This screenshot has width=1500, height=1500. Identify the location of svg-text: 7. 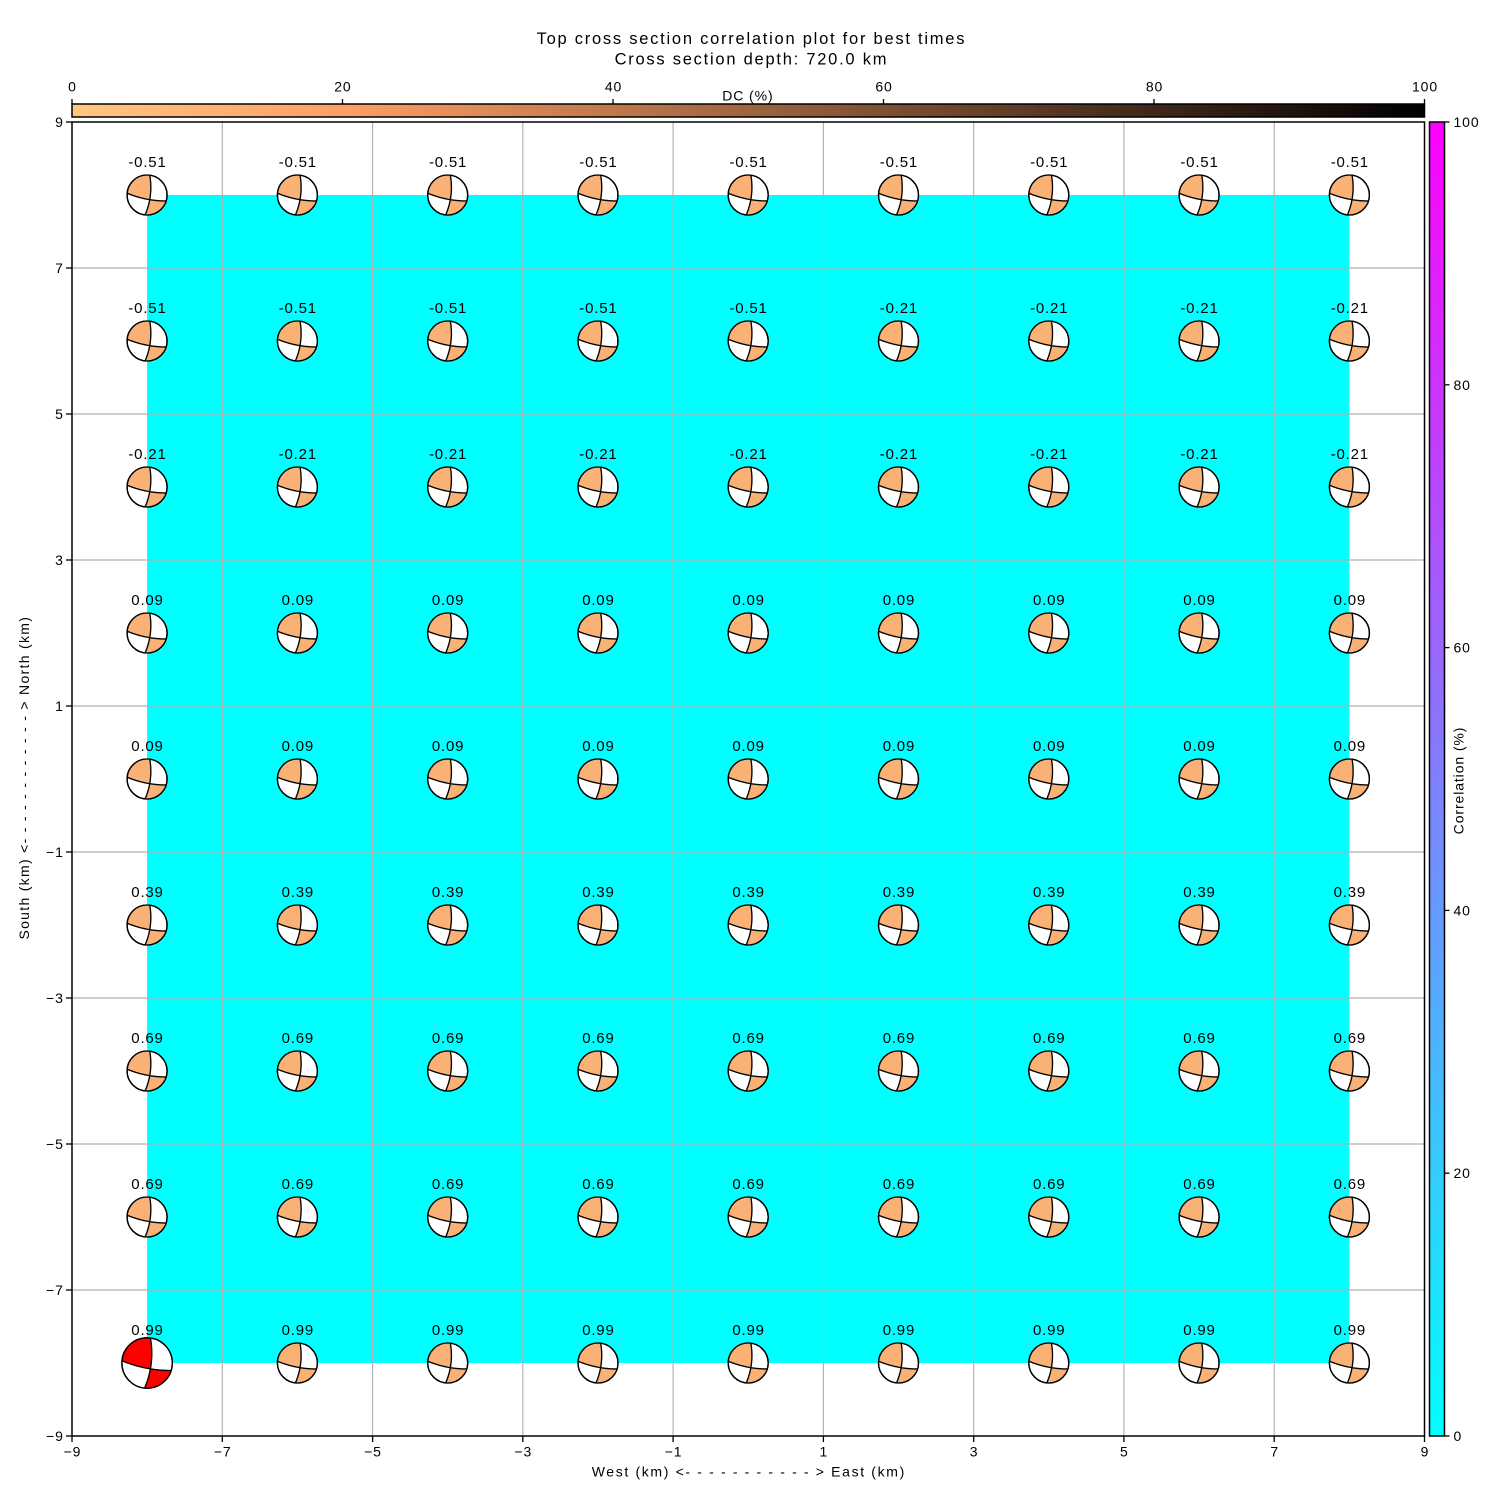
(1274, 1452).